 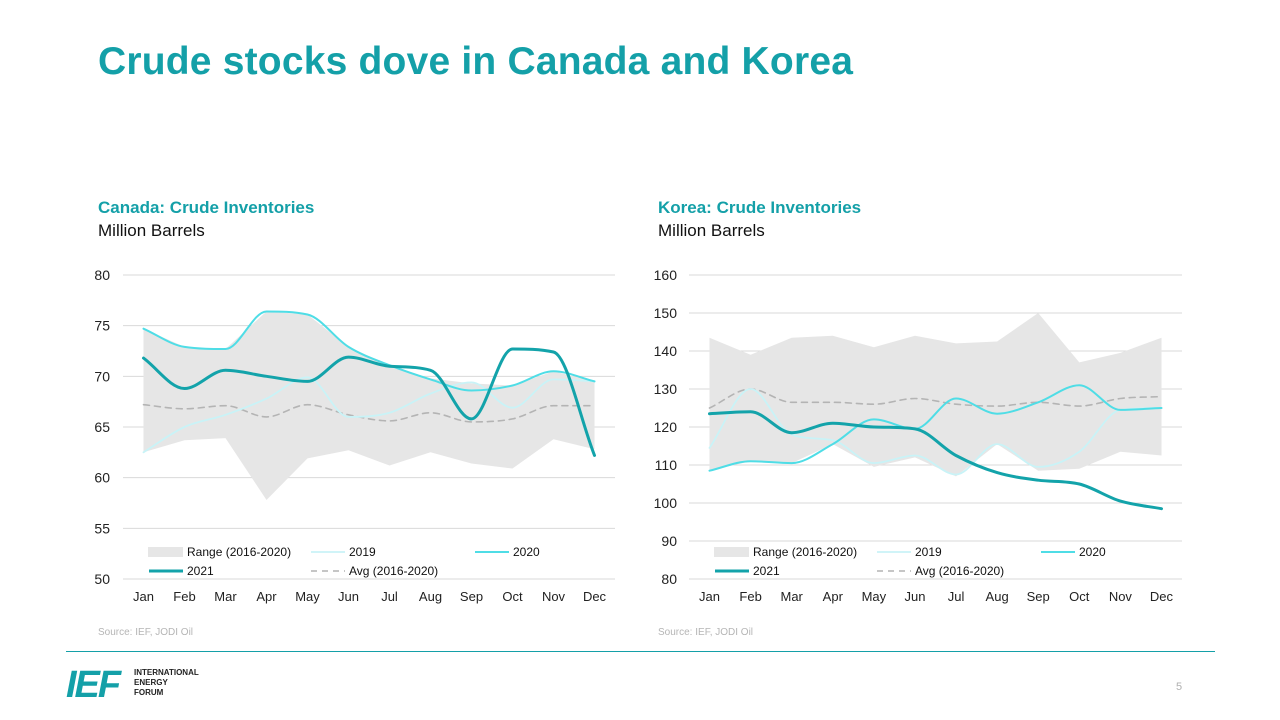 I want to click on canada-source-note: Source: IEF, JODI Oil, so click(x=146, y=632).